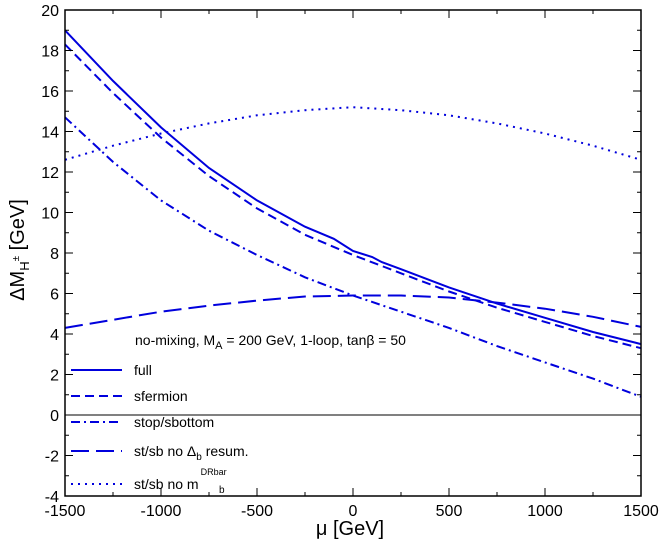  Describe the element at coordinates (353, 511) in the screenshot. I see `x-tick-label: 0` at that location.